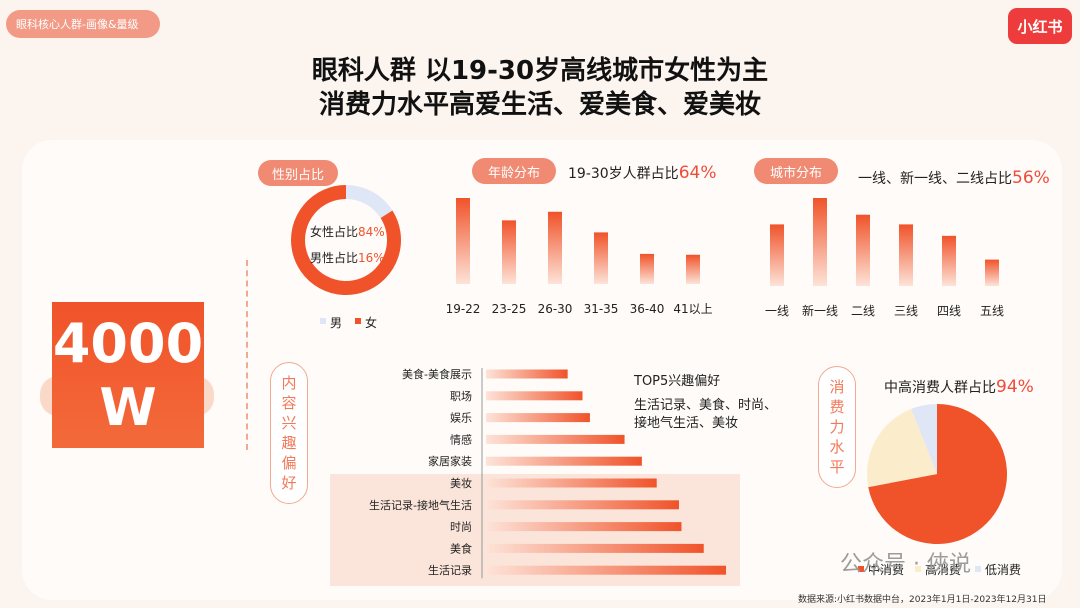 The height and width of the screenshot is (608, 1080). Describe the element at coordinates (371, 258) in the screenshot. I see `gender-male-value: 16%` at that location.